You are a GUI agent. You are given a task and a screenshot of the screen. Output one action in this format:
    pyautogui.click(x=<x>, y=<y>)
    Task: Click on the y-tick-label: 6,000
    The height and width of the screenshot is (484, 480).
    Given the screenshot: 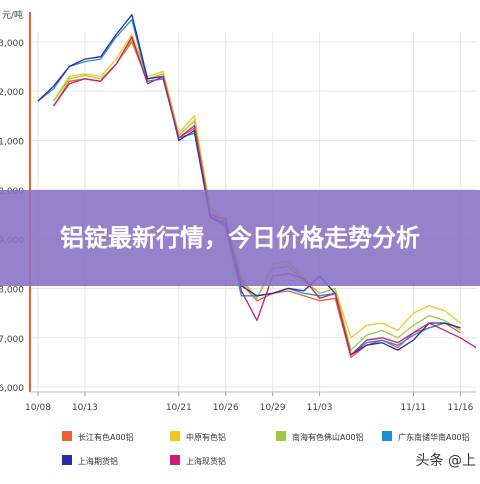 What is the action you would take?
    pyautogui.click(x=12, y=389)
    